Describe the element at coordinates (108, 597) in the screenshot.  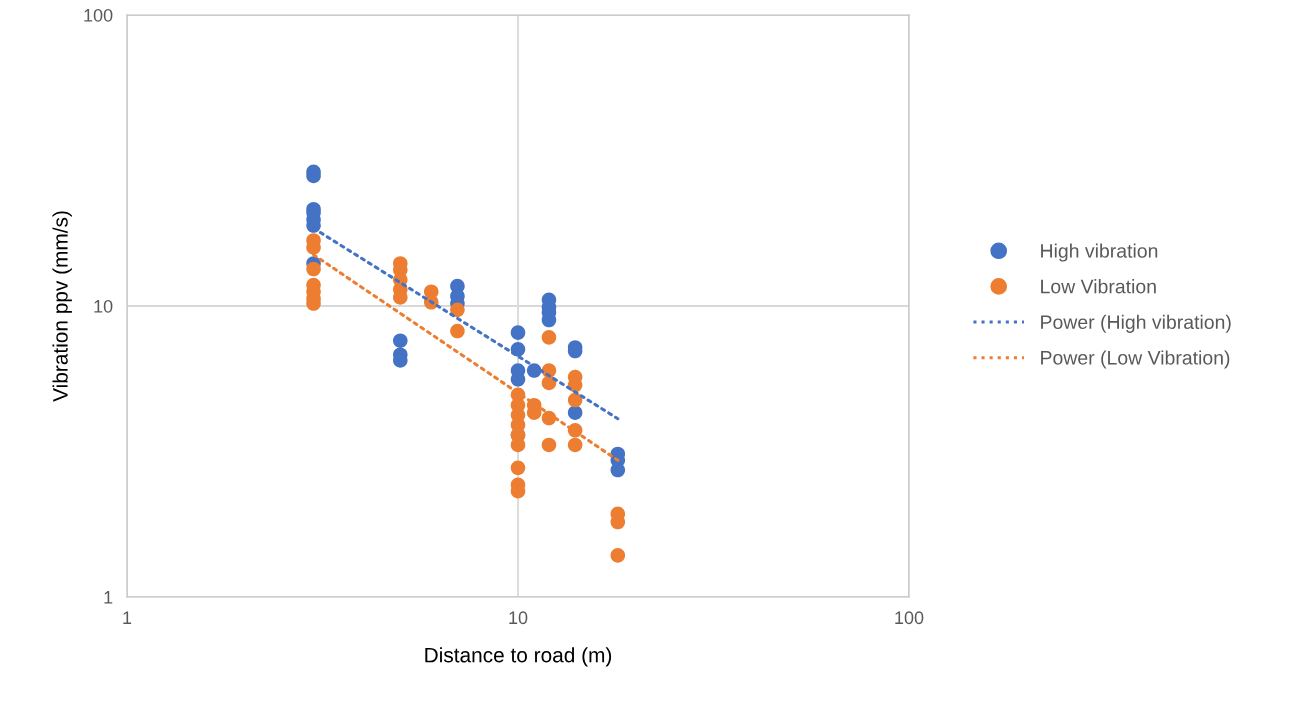
I see `y-tick-label: 1` at that location.